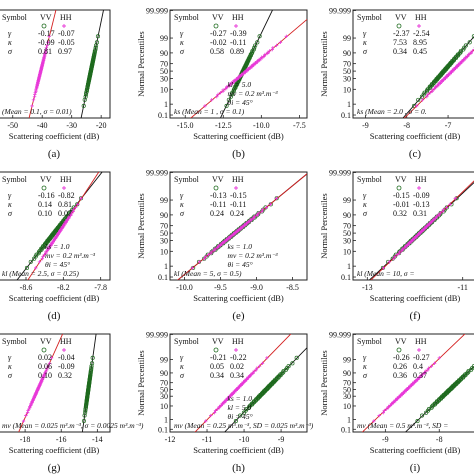 This screenshot has width=474, height=474. Describe the element at coordinates (401, 33) in the screenshot. I see `stat-value-vv: -2.37` at that location.